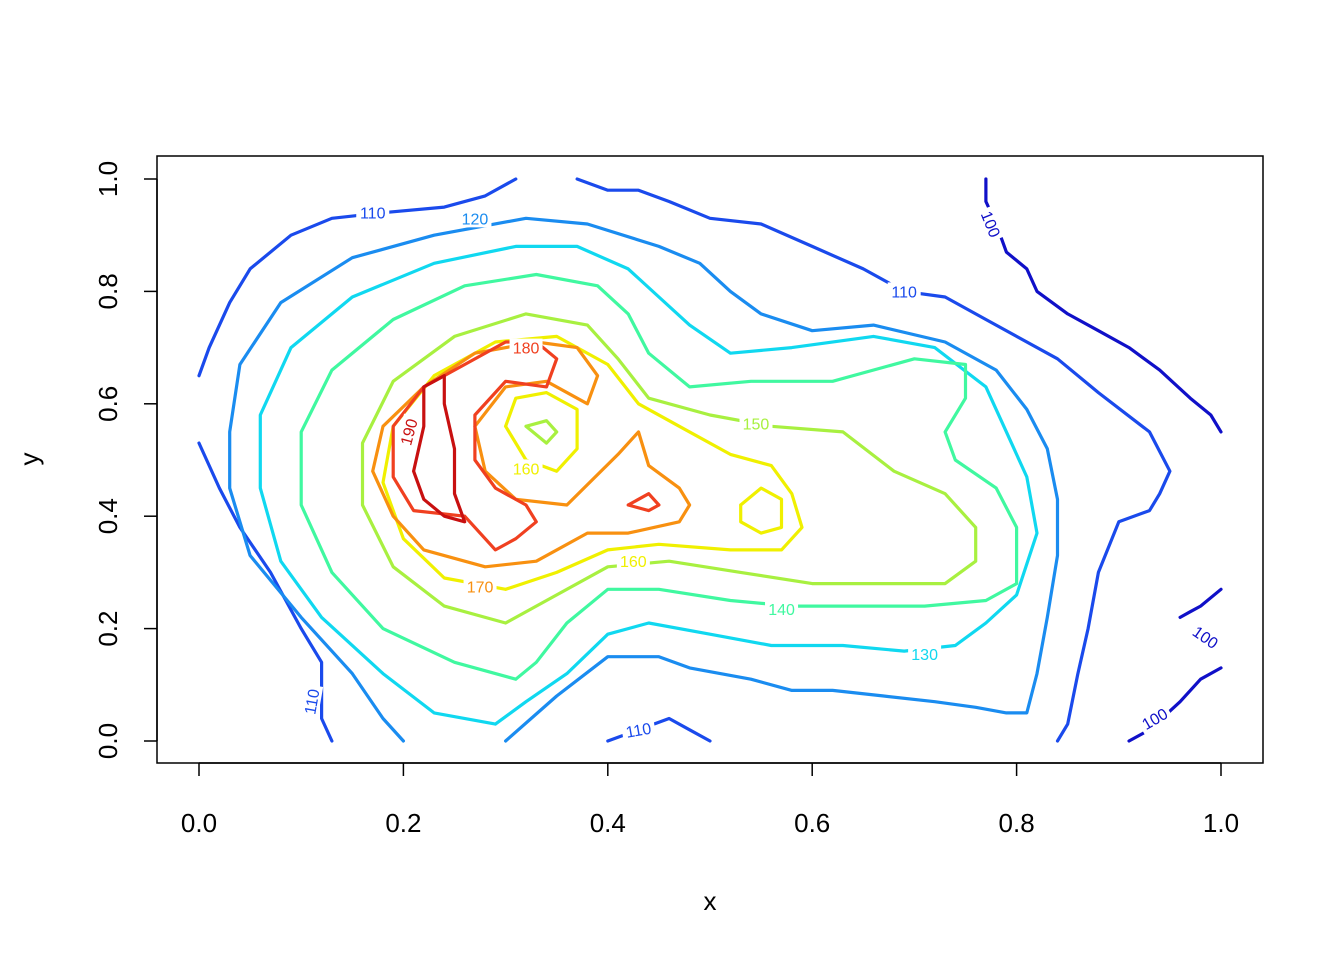  I want to click on contour-label-group-110-3: 110, so click(311, 701).